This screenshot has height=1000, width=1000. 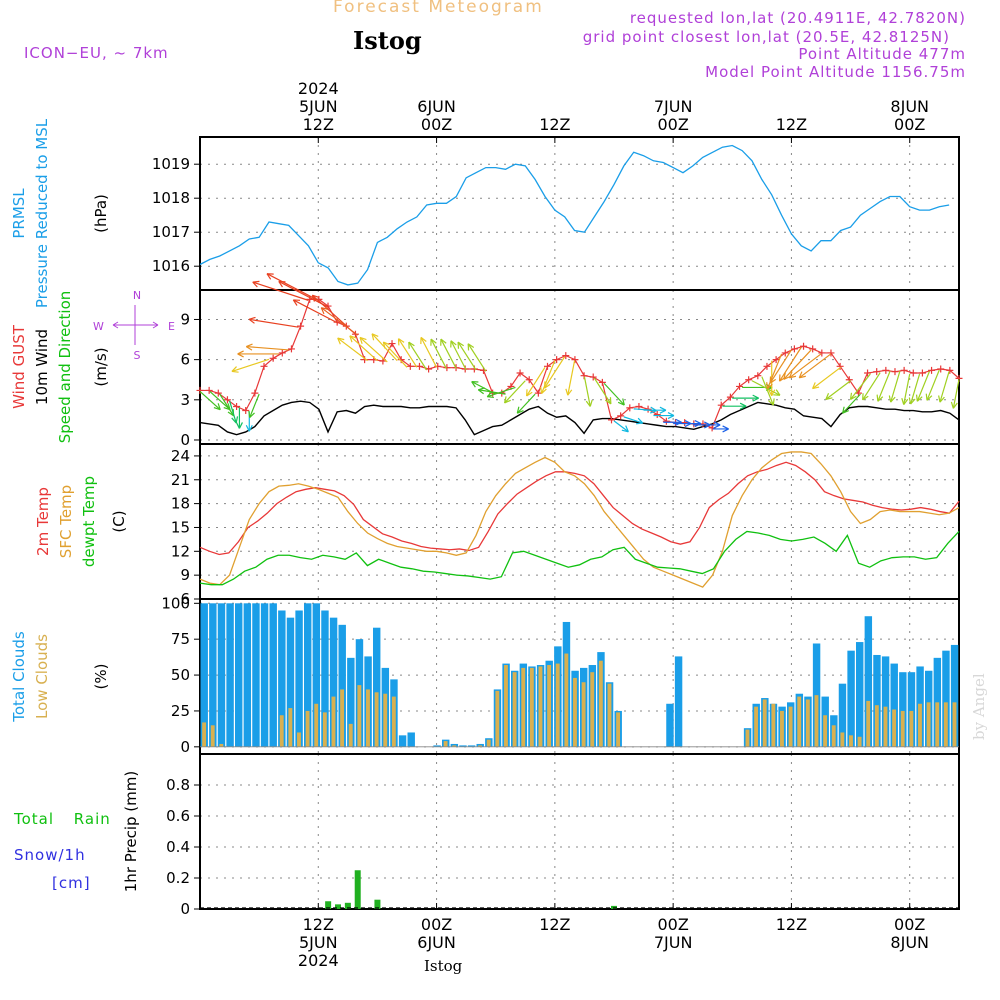 What do you see at coordinates (882, 54) in the screenshot?
I see `point-altitude: Point Altitude 477m` at bounding box center [882, 54].